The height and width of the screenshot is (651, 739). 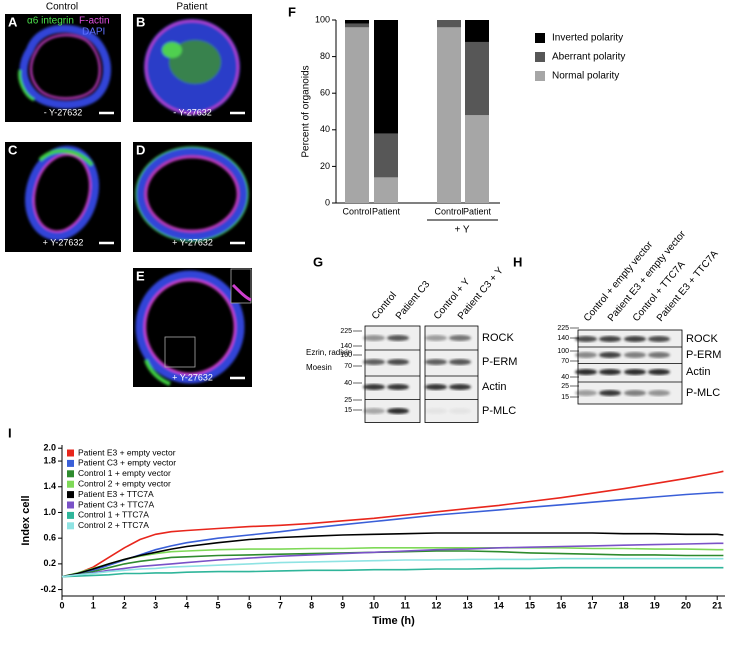 I want to click on legend-label: Patient E3 + TTC7A, so click(x=116, y=494).